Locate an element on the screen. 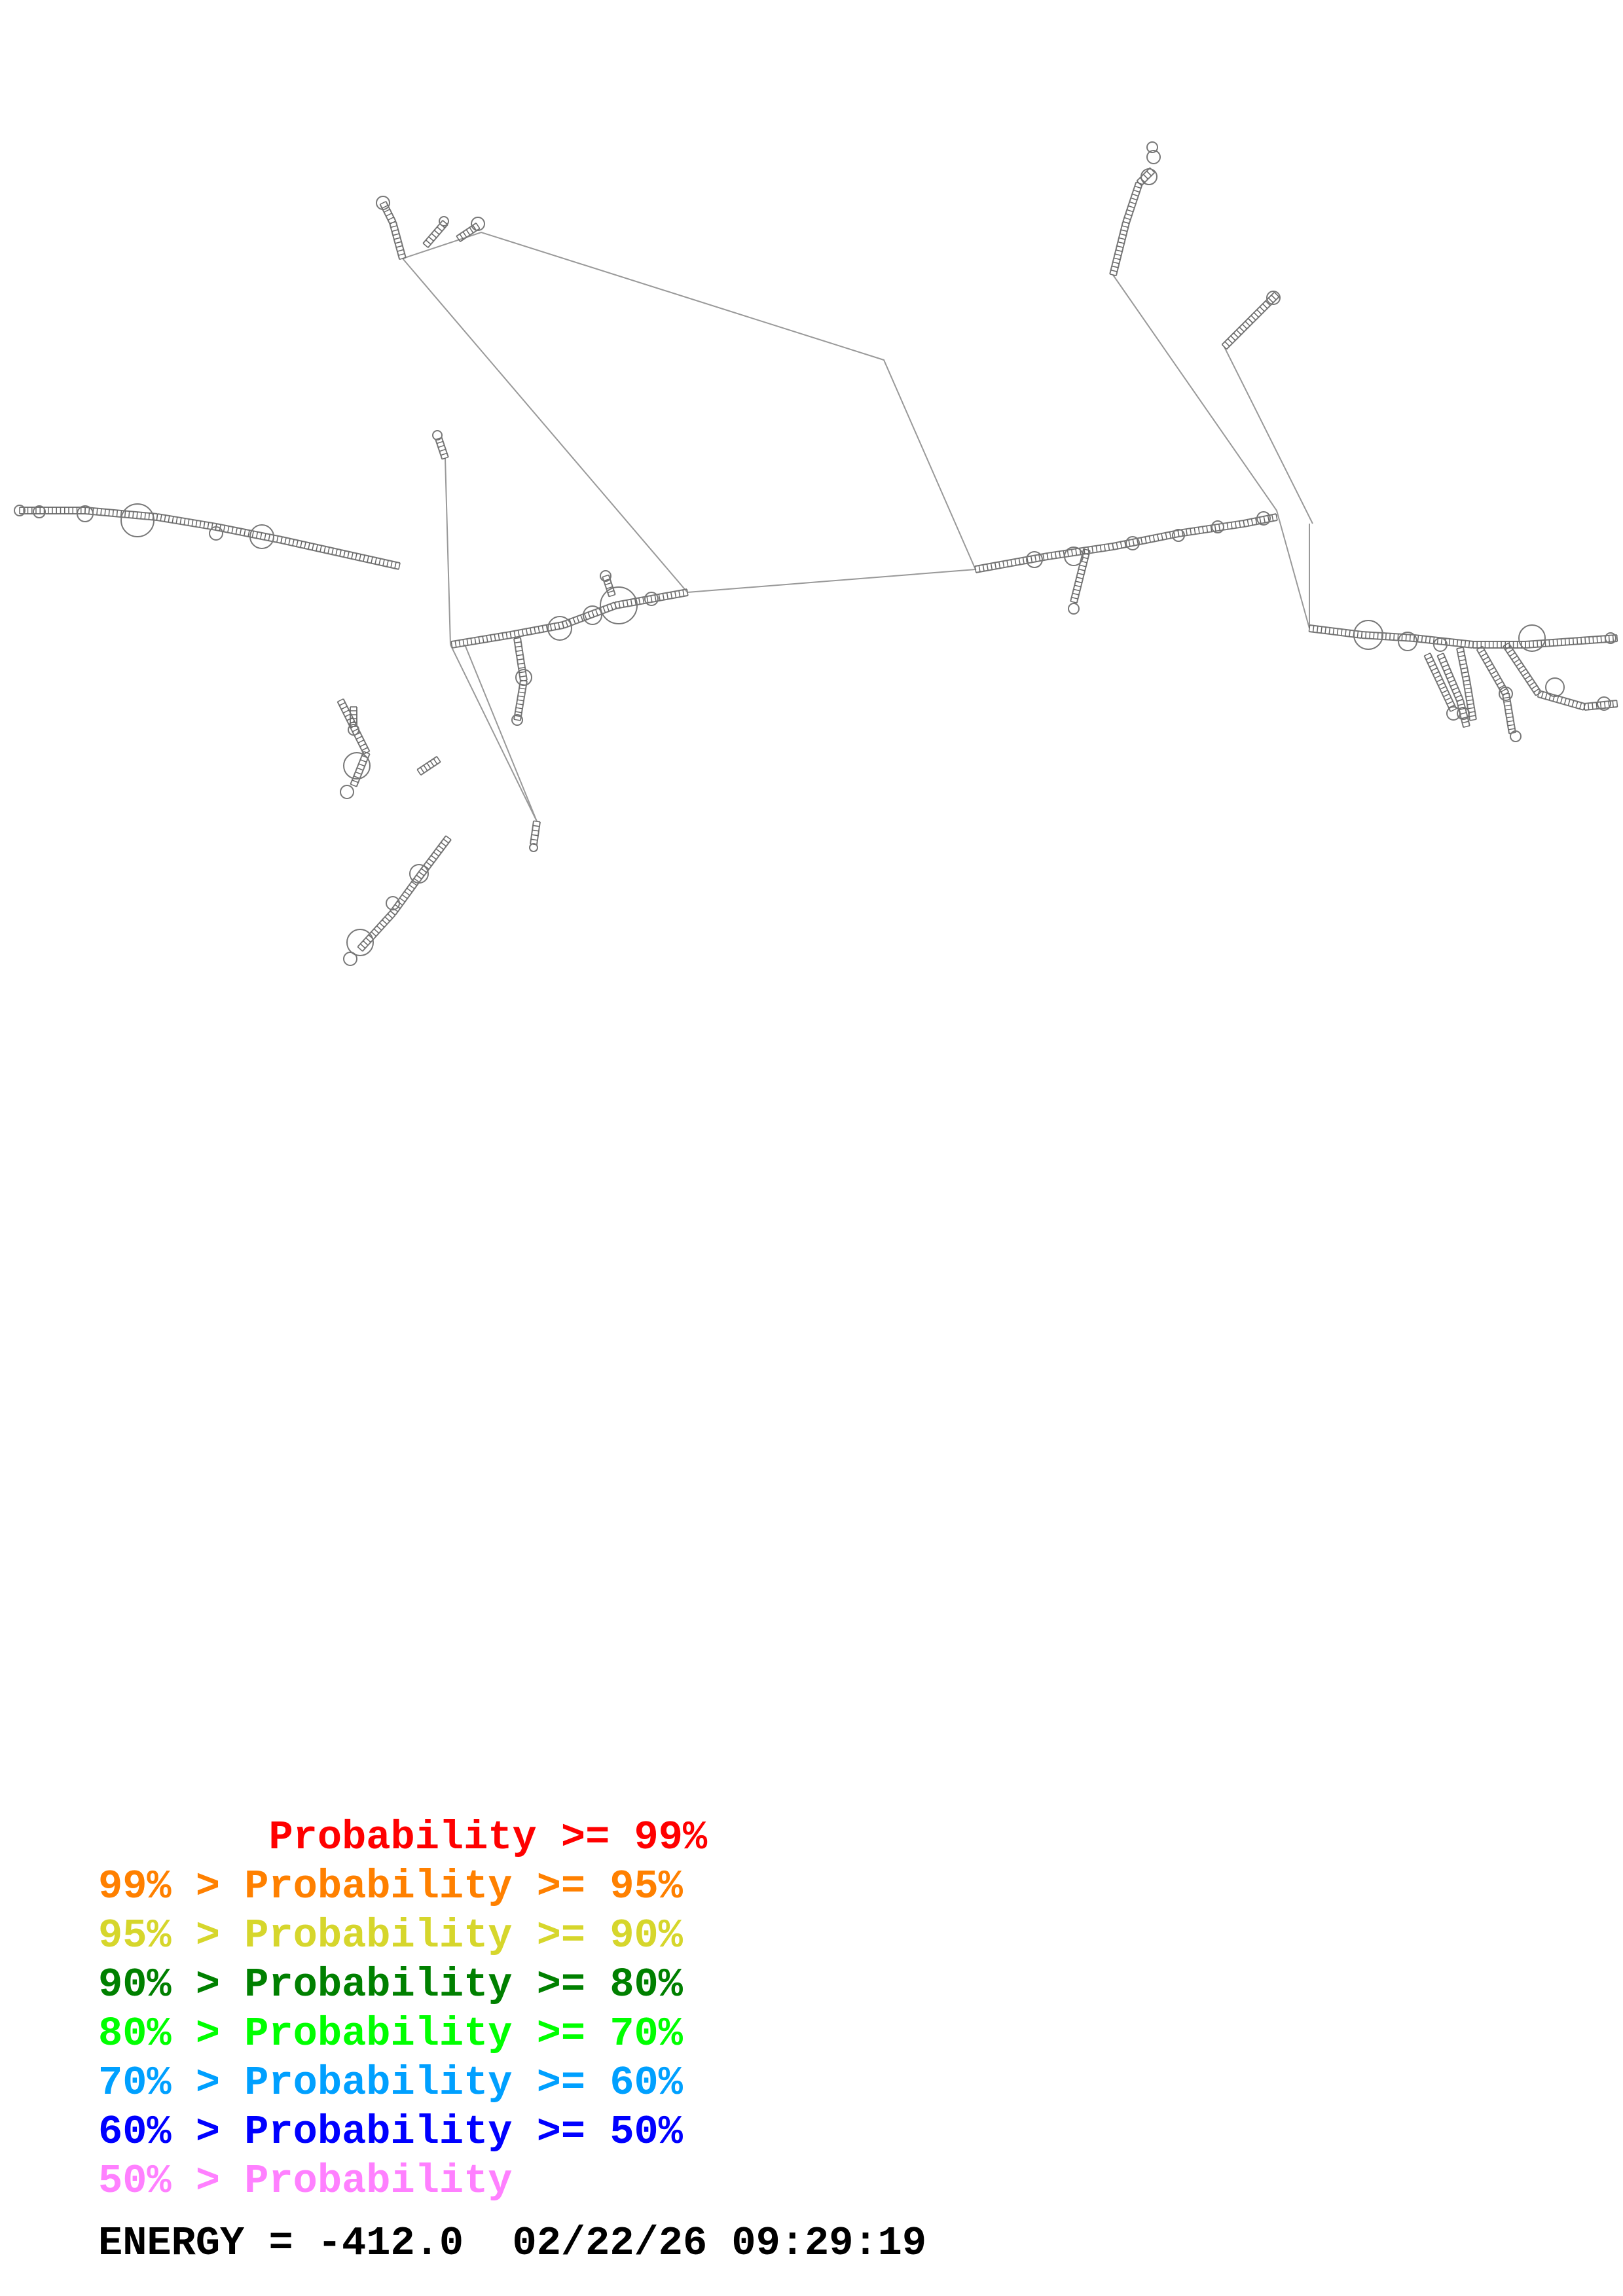  legend-row: Probability >= 99% is located at coordinates (402, 1837).